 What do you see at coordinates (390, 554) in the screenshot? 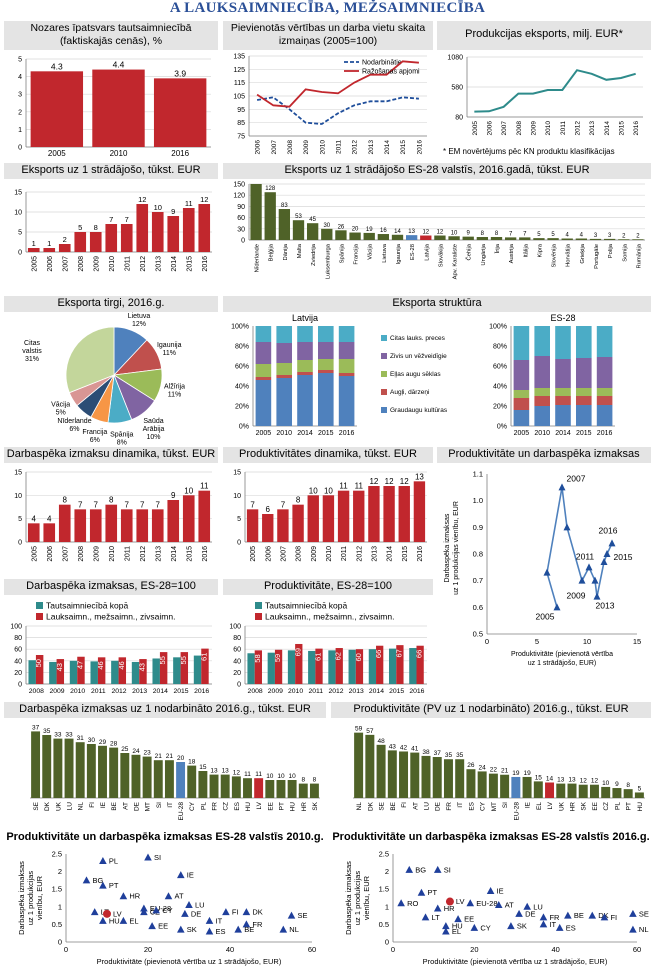
I see `productivity-dynamics-xtick: 2014` at bounding box center [390, 554].